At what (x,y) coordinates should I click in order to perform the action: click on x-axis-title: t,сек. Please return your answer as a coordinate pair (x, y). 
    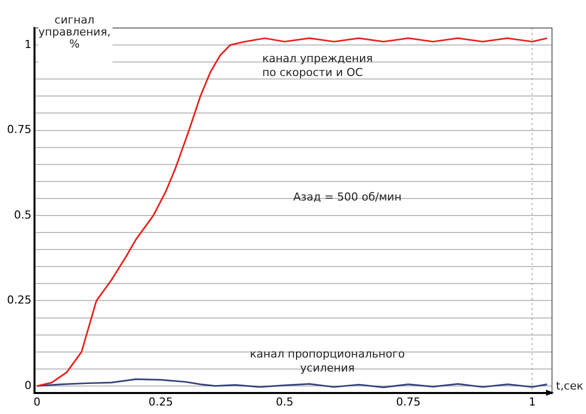
    Looking at the image, I should click on (570, 386).